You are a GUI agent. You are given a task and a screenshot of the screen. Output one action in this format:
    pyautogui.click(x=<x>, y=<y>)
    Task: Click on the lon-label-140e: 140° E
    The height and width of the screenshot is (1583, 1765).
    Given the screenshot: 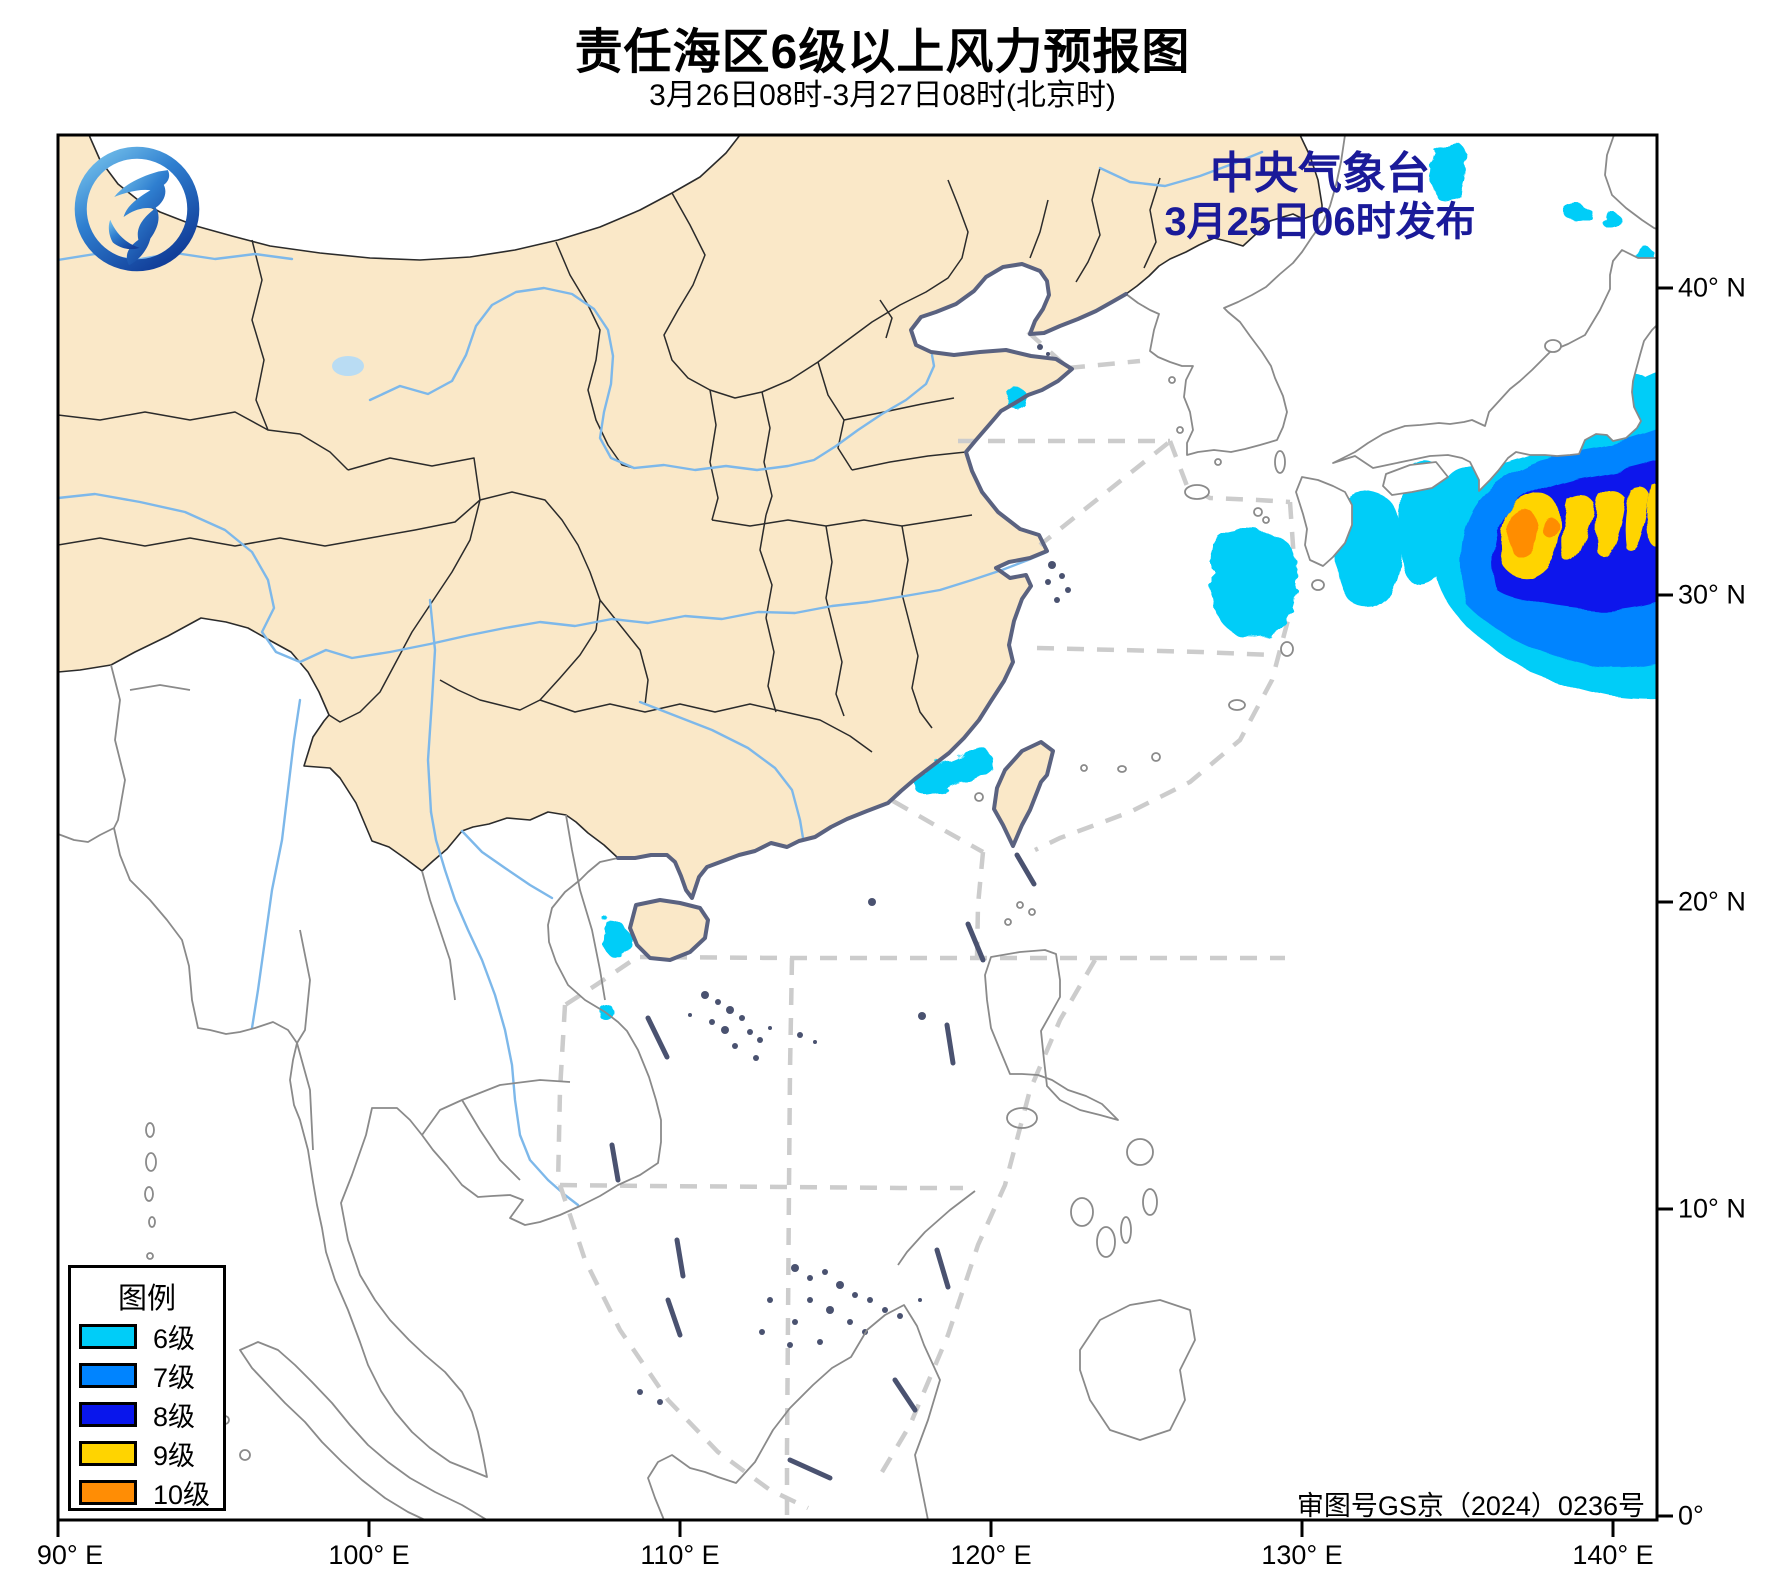 What is the action you would take?
    pyautogui.click(x=1613, y=1555)
    